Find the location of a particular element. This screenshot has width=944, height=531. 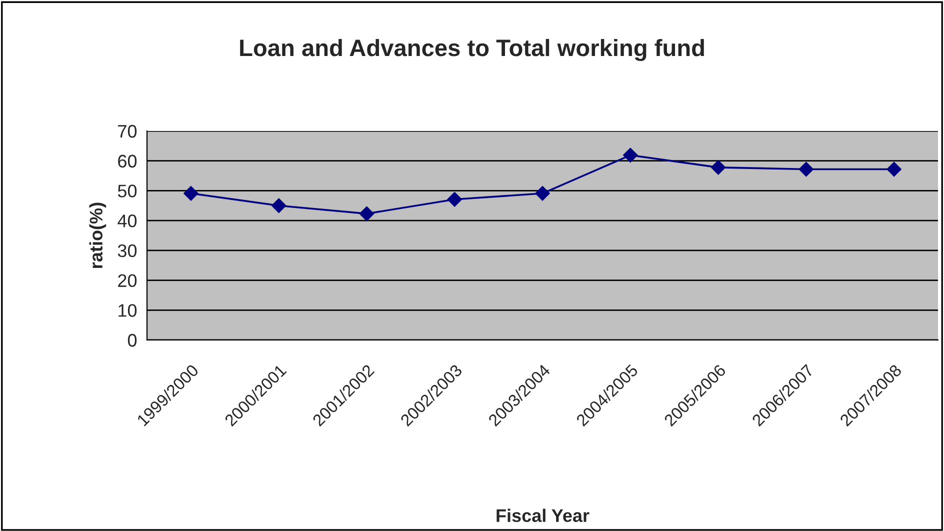

y-tick-label: 20 is located at coordinates (127, 281).